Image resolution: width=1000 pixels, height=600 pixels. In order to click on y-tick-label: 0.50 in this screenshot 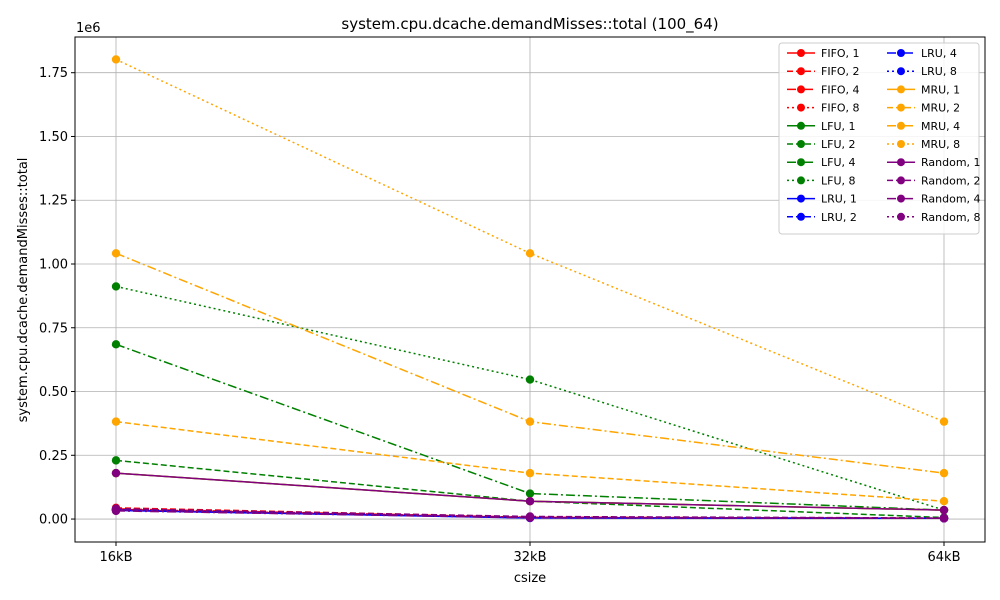, I will do `click(53, 392)`.